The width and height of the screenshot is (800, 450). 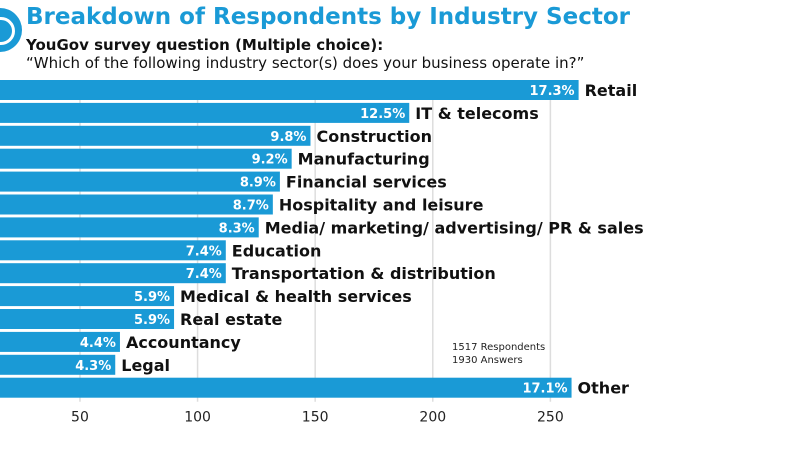 What do you see at coordinates (487, 360) in the screenshot?
I see `answers-note: 1930 Answers` at bounding box center [487, 360].